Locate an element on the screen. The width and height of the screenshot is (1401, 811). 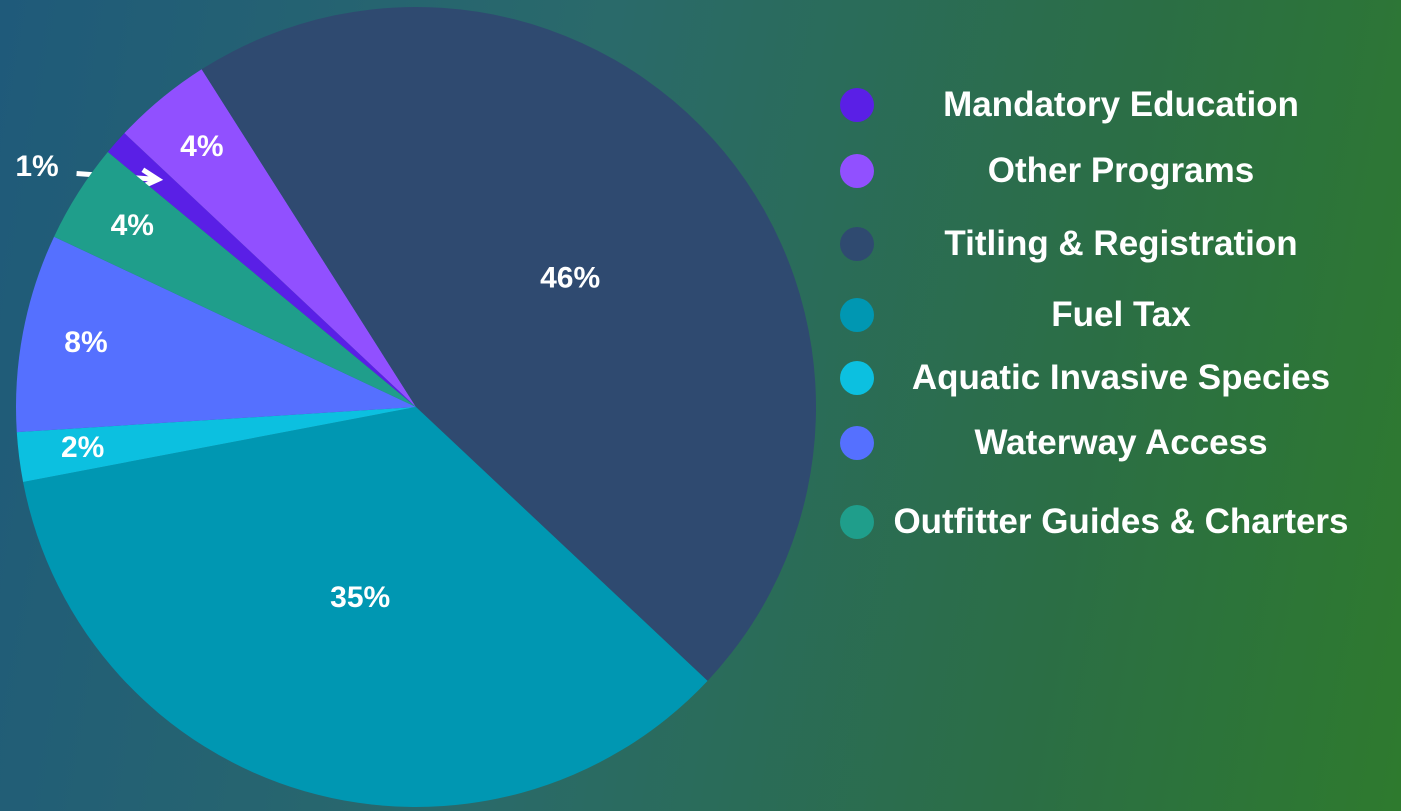
data-label: 35% is located at coordinates (360, 597).